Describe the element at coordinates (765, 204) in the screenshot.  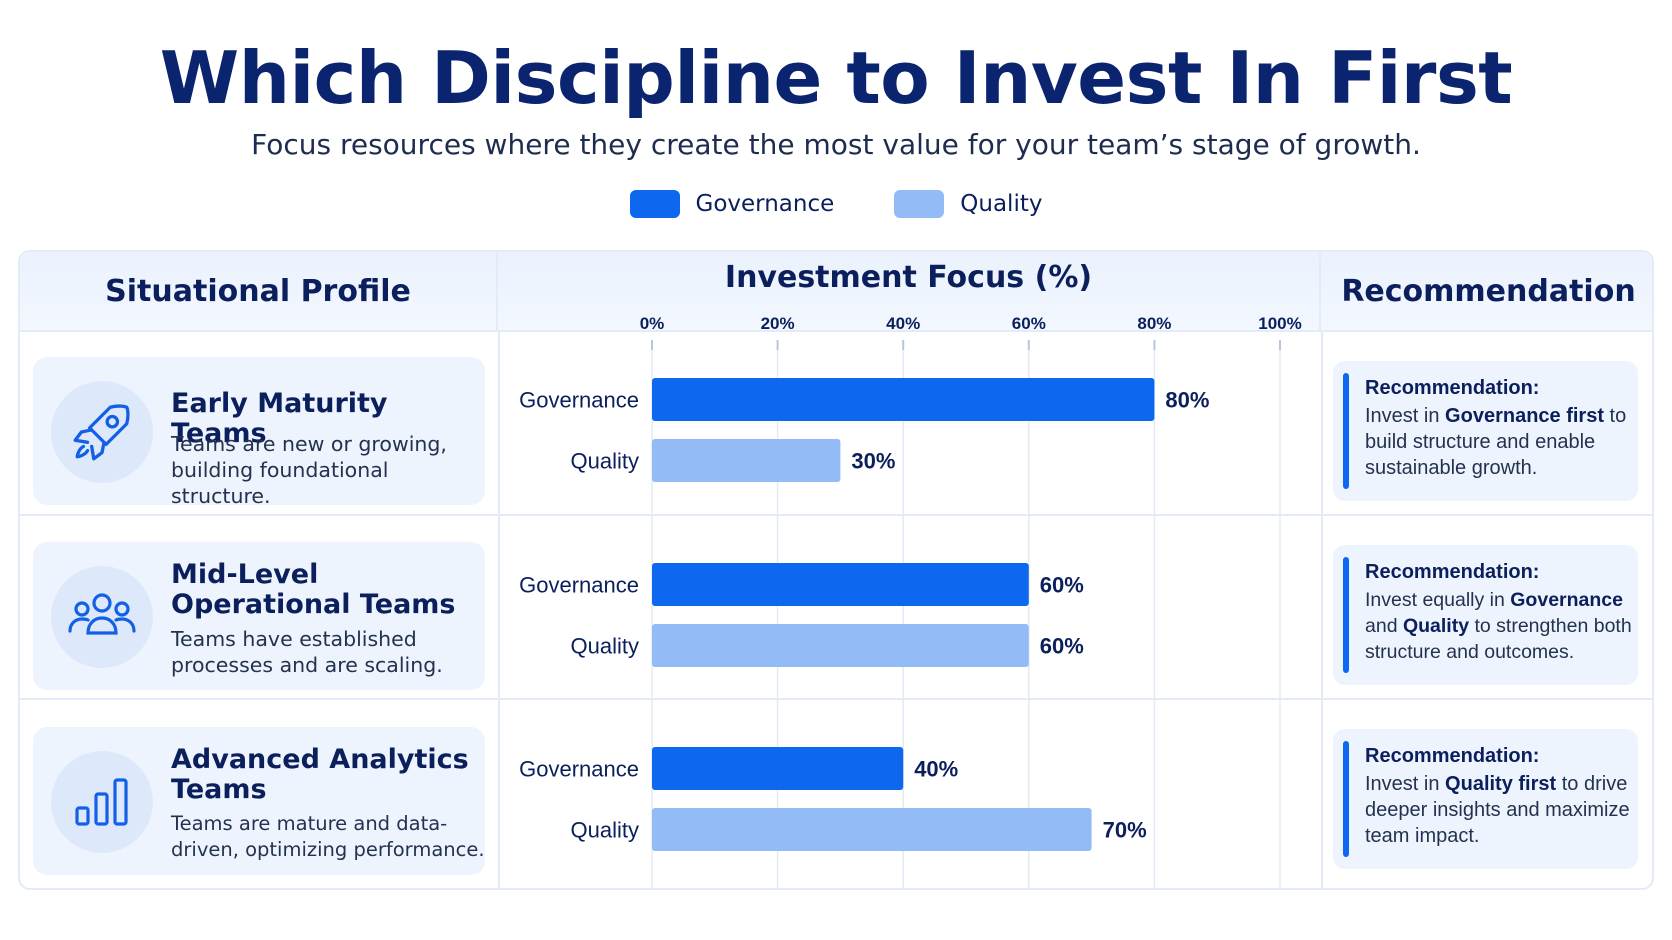
I see `legend-label-governance: Governance` at that location.